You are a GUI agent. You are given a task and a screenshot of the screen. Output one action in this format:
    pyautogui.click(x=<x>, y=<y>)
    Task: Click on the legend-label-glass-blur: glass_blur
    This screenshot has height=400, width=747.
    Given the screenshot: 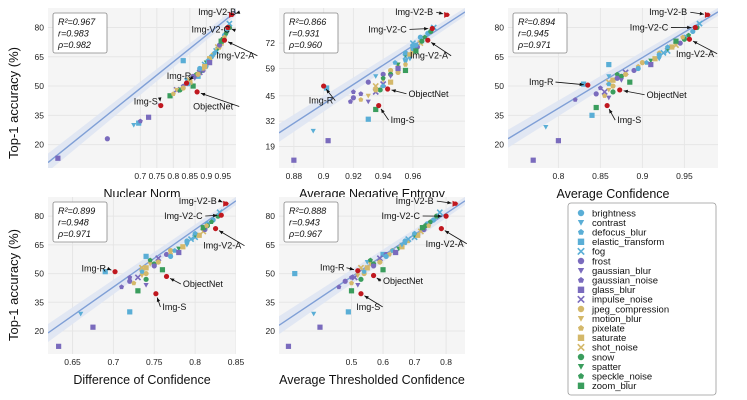 What is the action you would take?
    pyautogui.click(x=613, y=290)
    